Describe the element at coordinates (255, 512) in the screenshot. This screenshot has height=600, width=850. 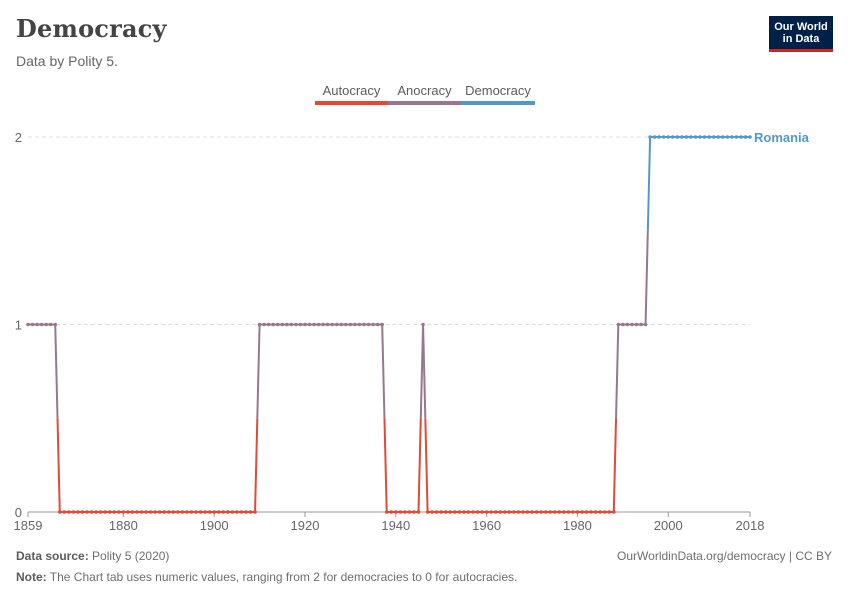
I see `data-point-1909` at that location.